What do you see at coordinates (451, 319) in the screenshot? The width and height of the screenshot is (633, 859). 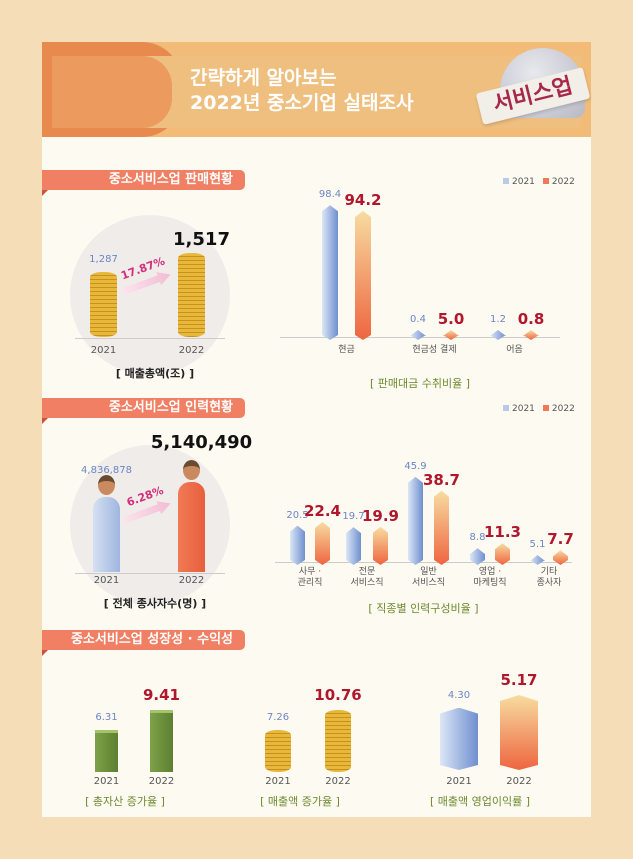 I see `data-label: 5.0` at bounding box center [451, 319].